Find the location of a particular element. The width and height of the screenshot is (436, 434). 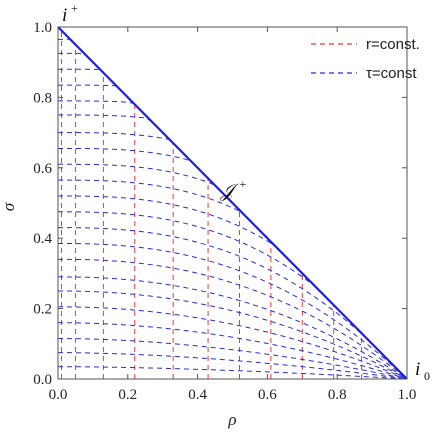

y-tick-label: 0.0 is located at coordinates (42, 380).